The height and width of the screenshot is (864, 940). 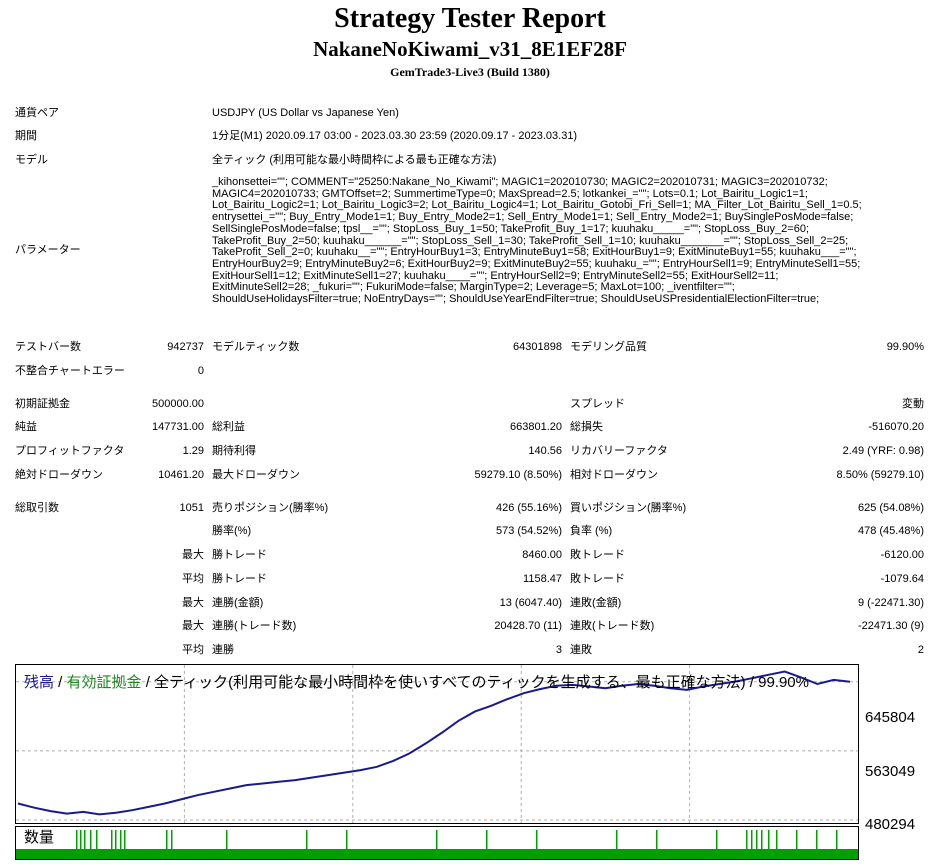 I want to click on expected-payoff-label: 期待利得, so click(x=234, y=451).